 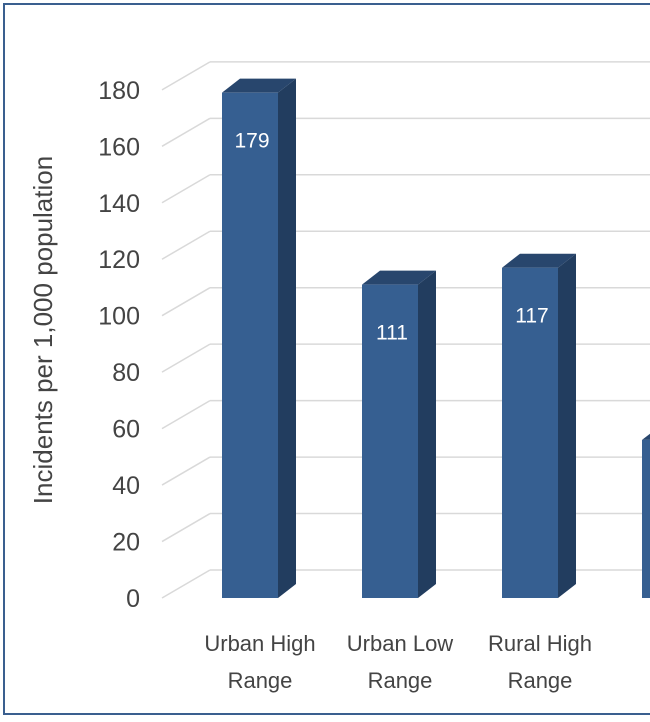 What do you see at coordinates (43, 330) in the screenshot?
I see `y-axis-label: Incidents per 1,000 population` at bounding box center [43, 330].